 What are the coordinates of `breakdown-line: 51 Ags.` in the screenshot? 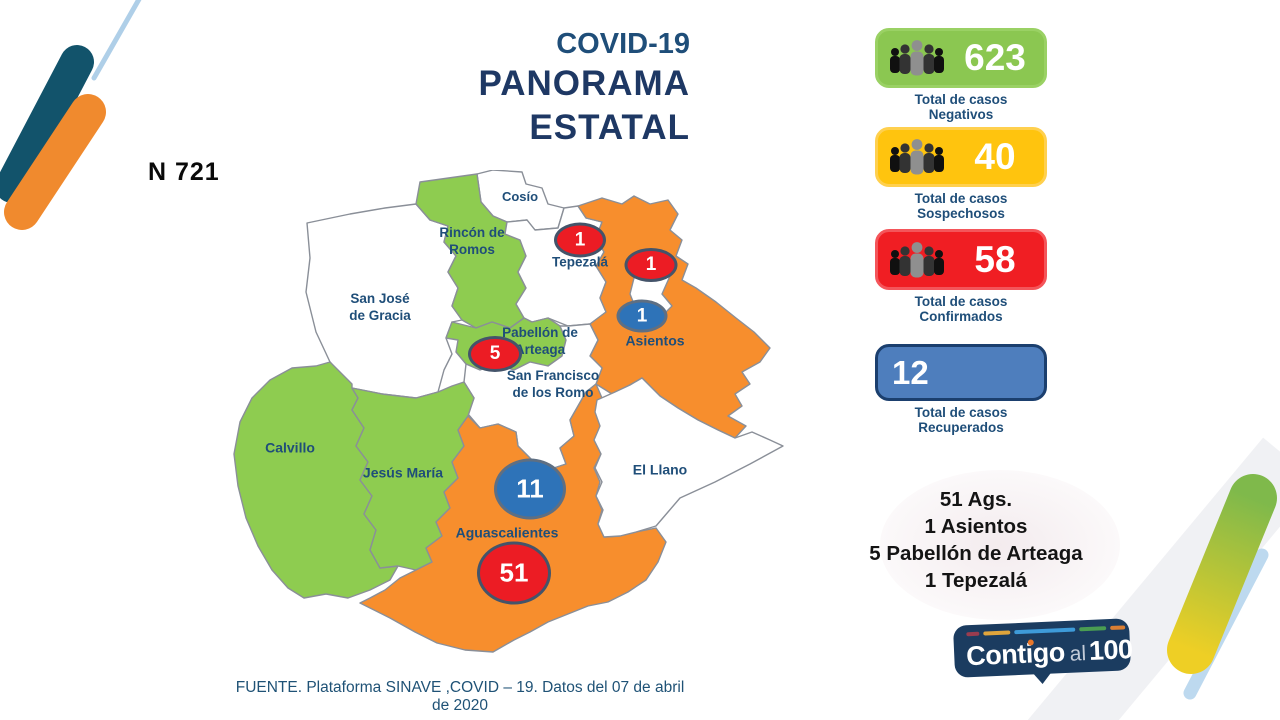 It's located at (976, 499).